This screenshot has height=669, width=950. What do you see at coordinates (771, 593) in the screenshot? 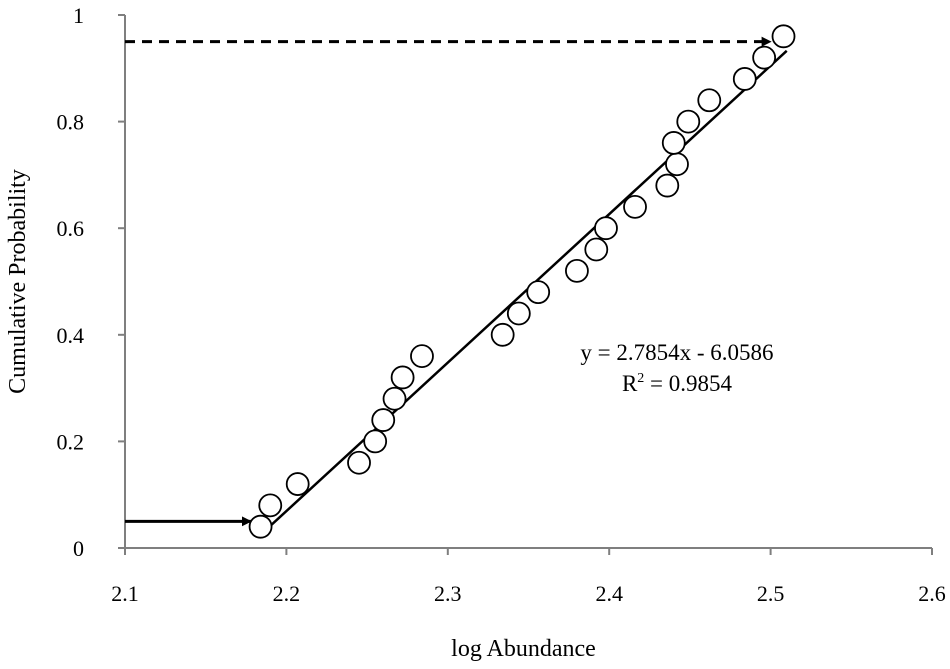
I see `x-tick-label: 2.5` at bounding box center [771, 593].